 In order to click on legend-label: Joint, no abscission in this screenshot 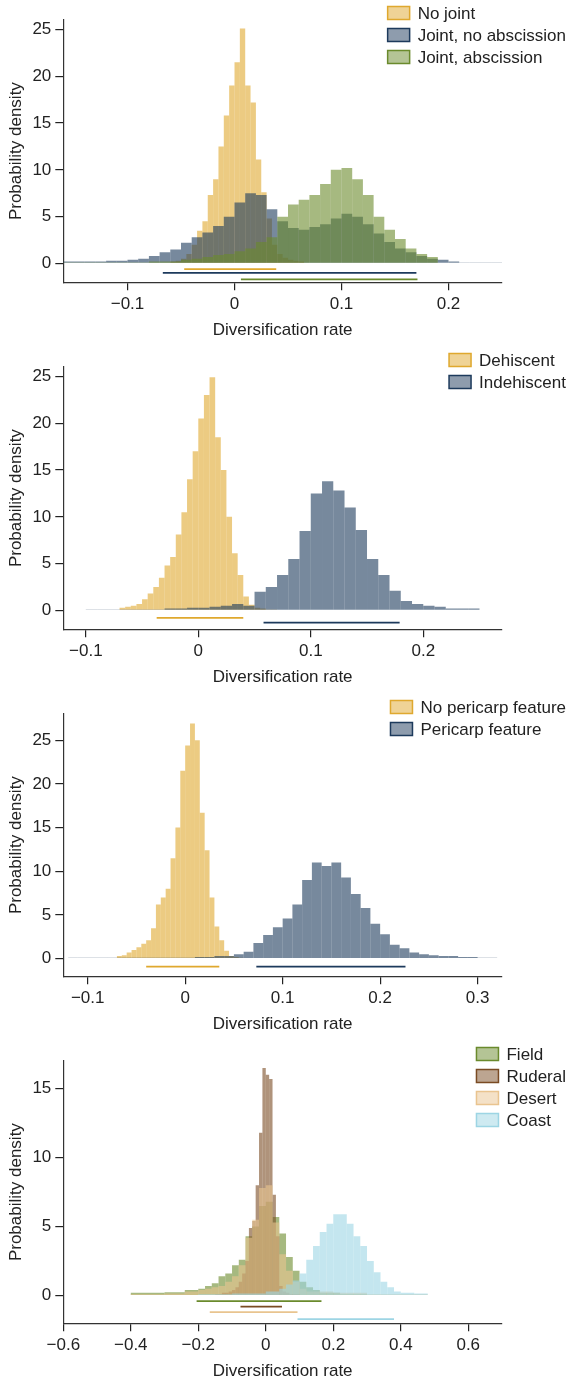, I will do `click(492, 35)`.